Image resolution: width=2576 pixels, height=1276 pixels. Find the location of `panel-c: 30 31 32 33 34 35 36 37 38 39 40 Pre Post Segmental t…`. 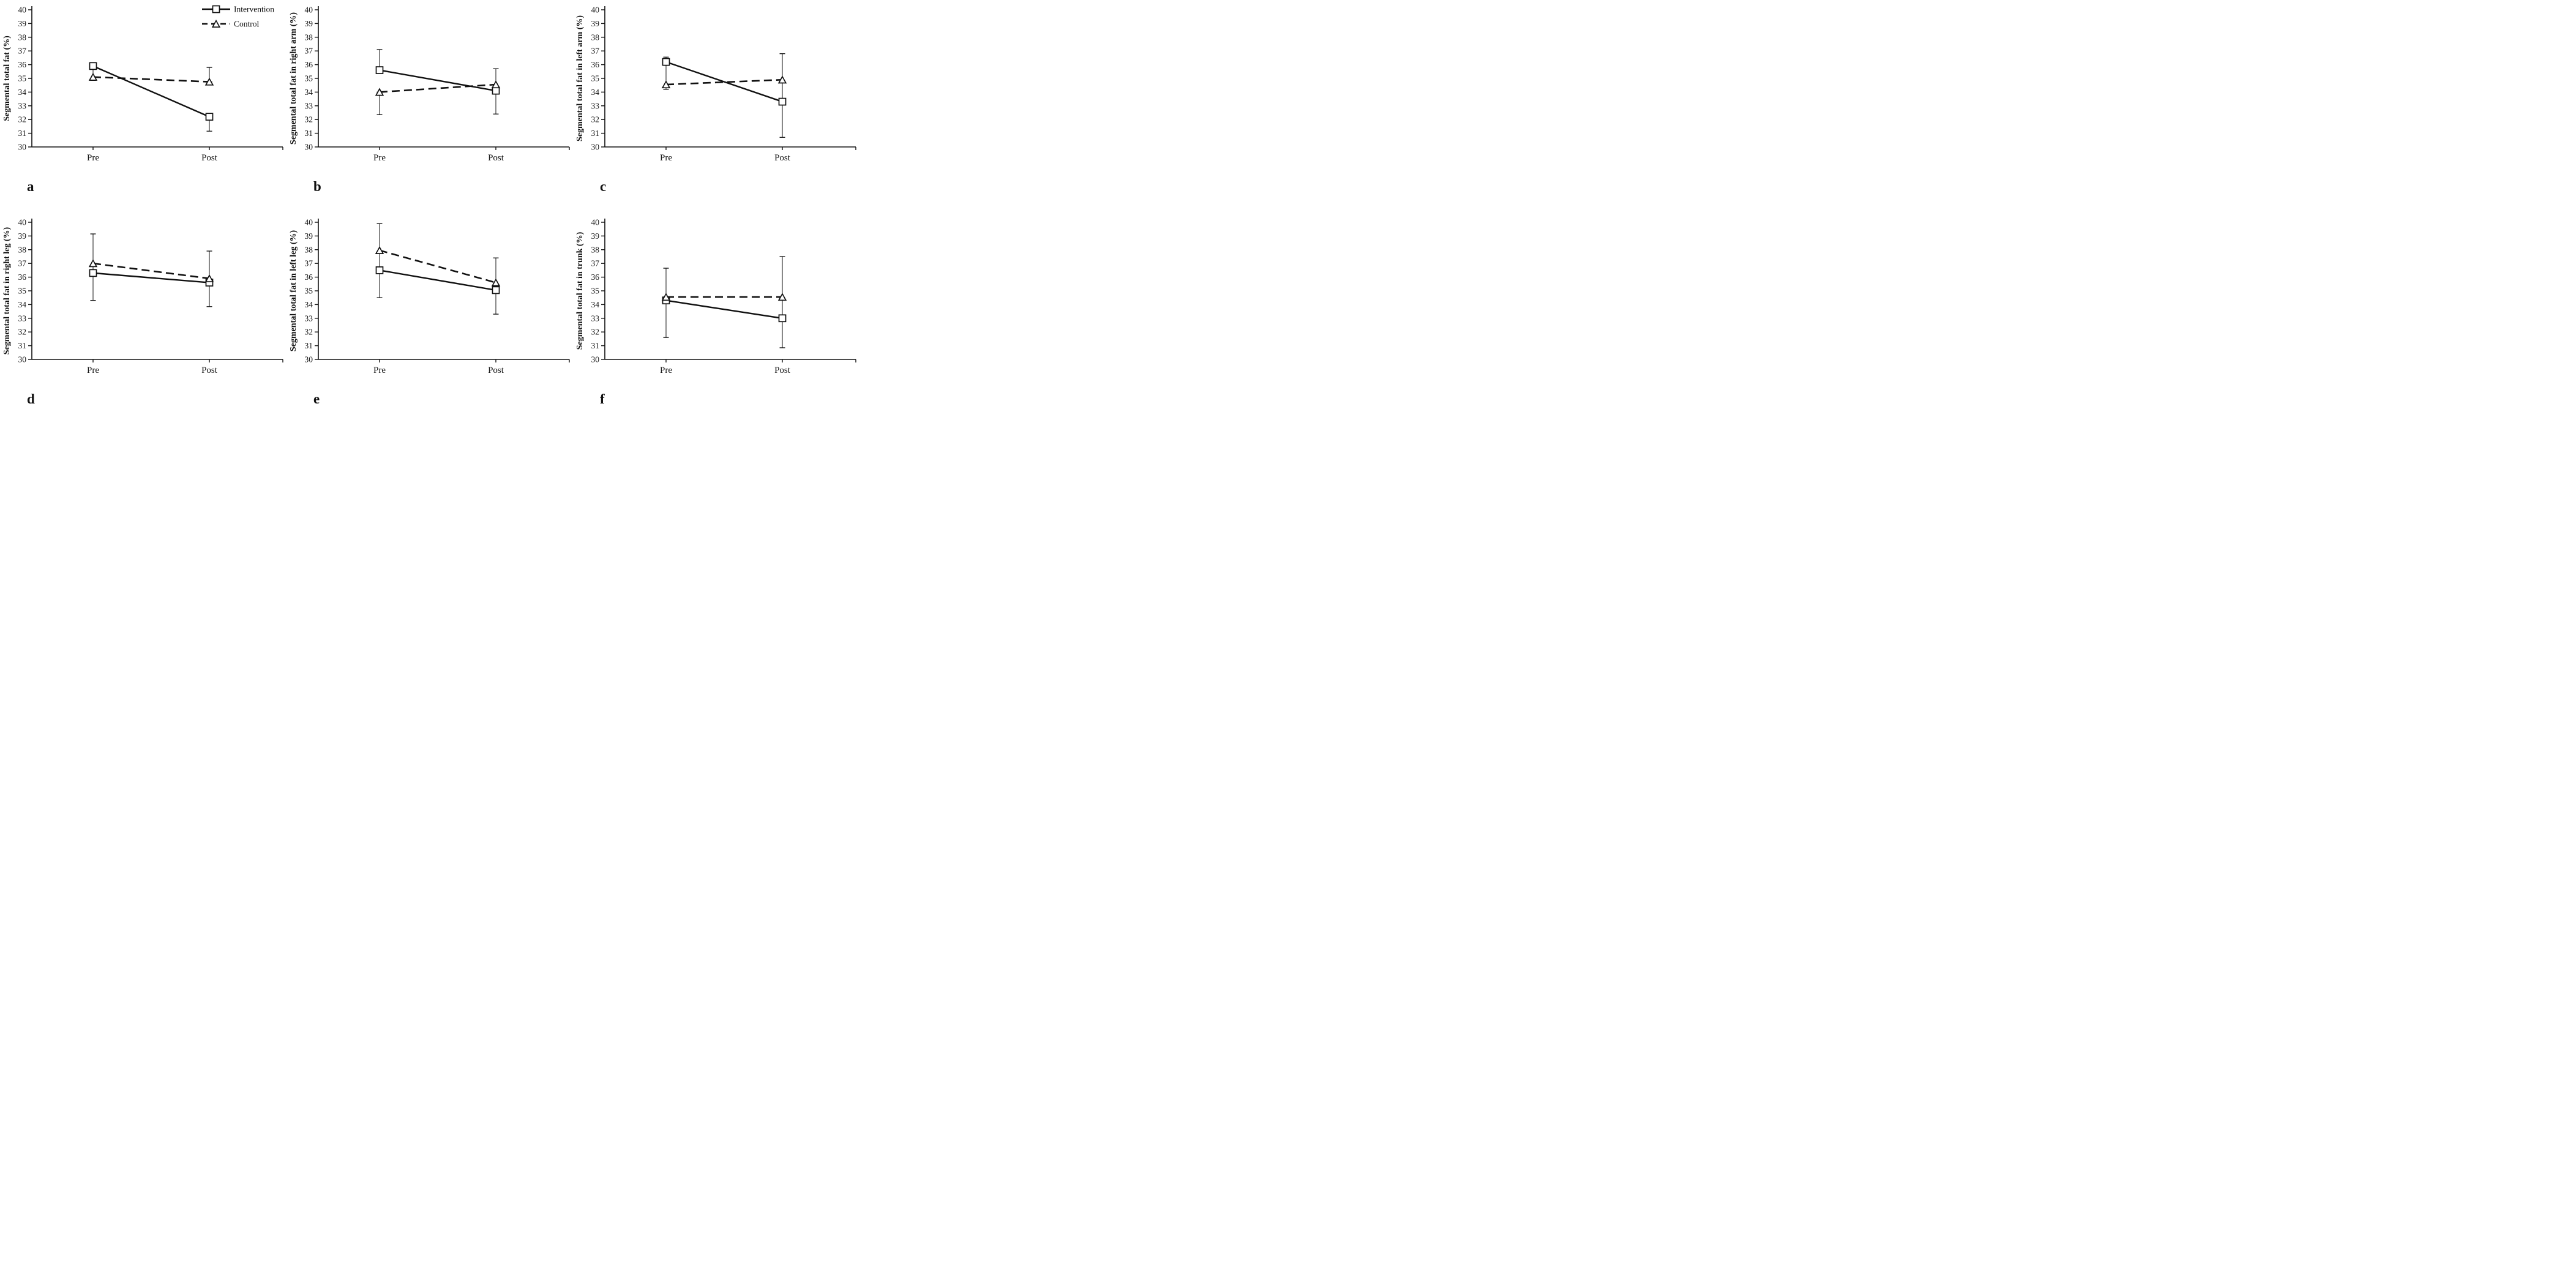

panel-c: 30 31 32 33 34 35 36 37 38 39 40 Pre Post Segmental t… is located at coordinates (716, 106).